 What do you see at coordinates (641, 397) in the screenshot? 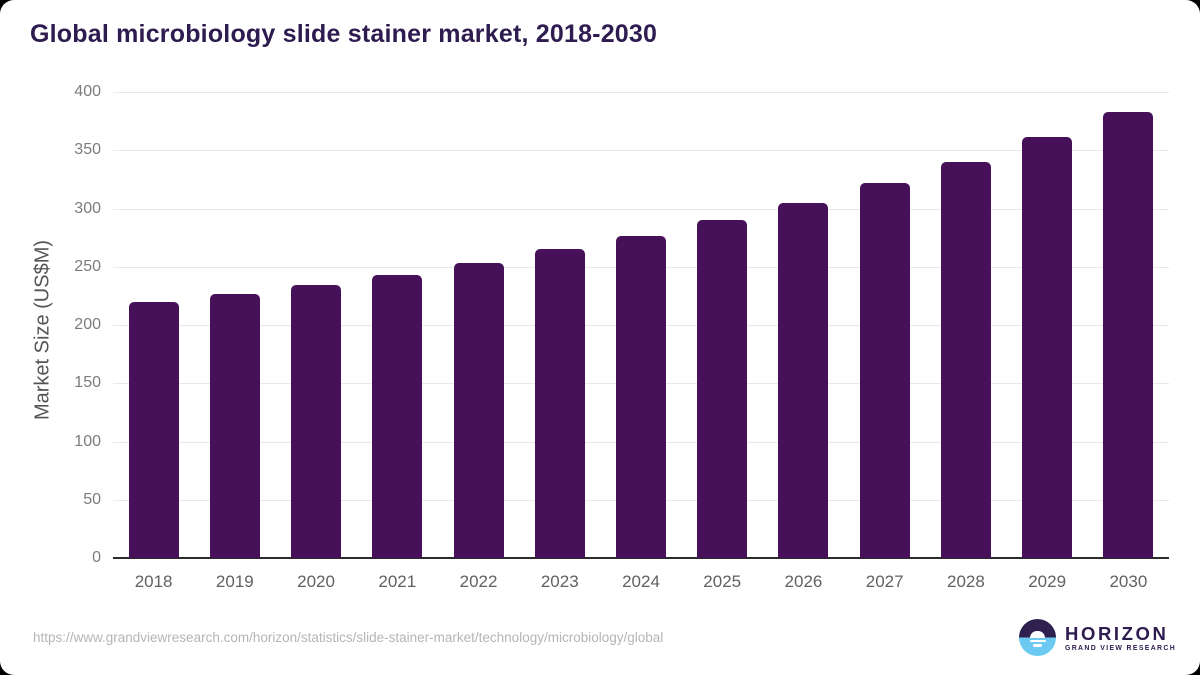
I see `bar-2024` at bounding box center [641, 397].